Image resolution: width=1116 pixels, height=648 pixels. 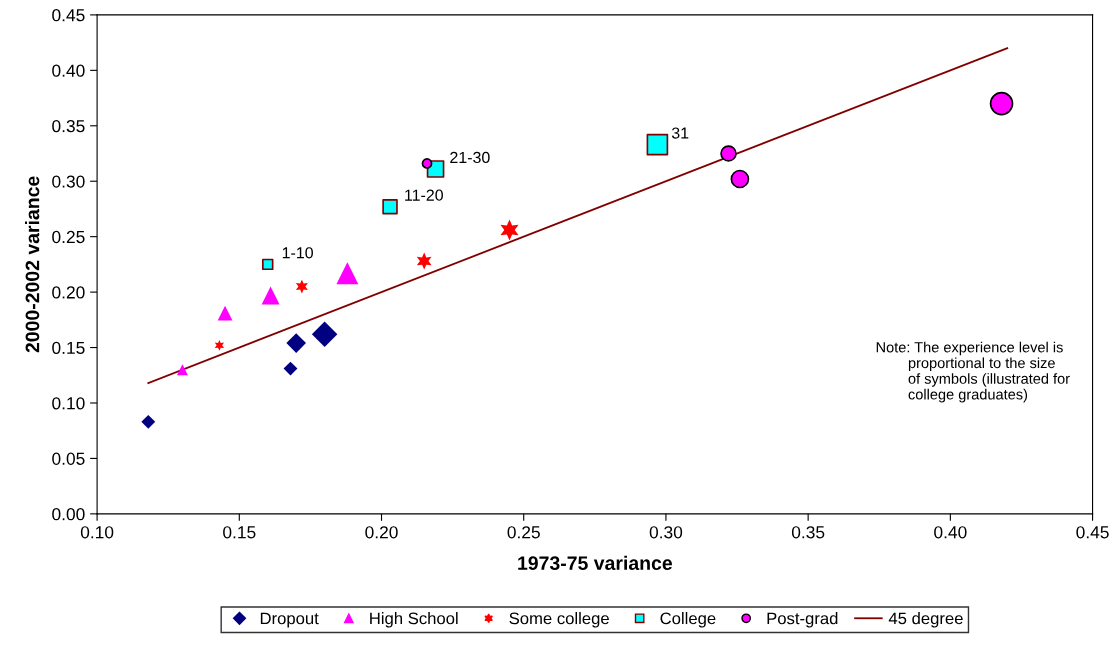 I want to click on y-tick-label: 0.25, so click(x=68, y=237).